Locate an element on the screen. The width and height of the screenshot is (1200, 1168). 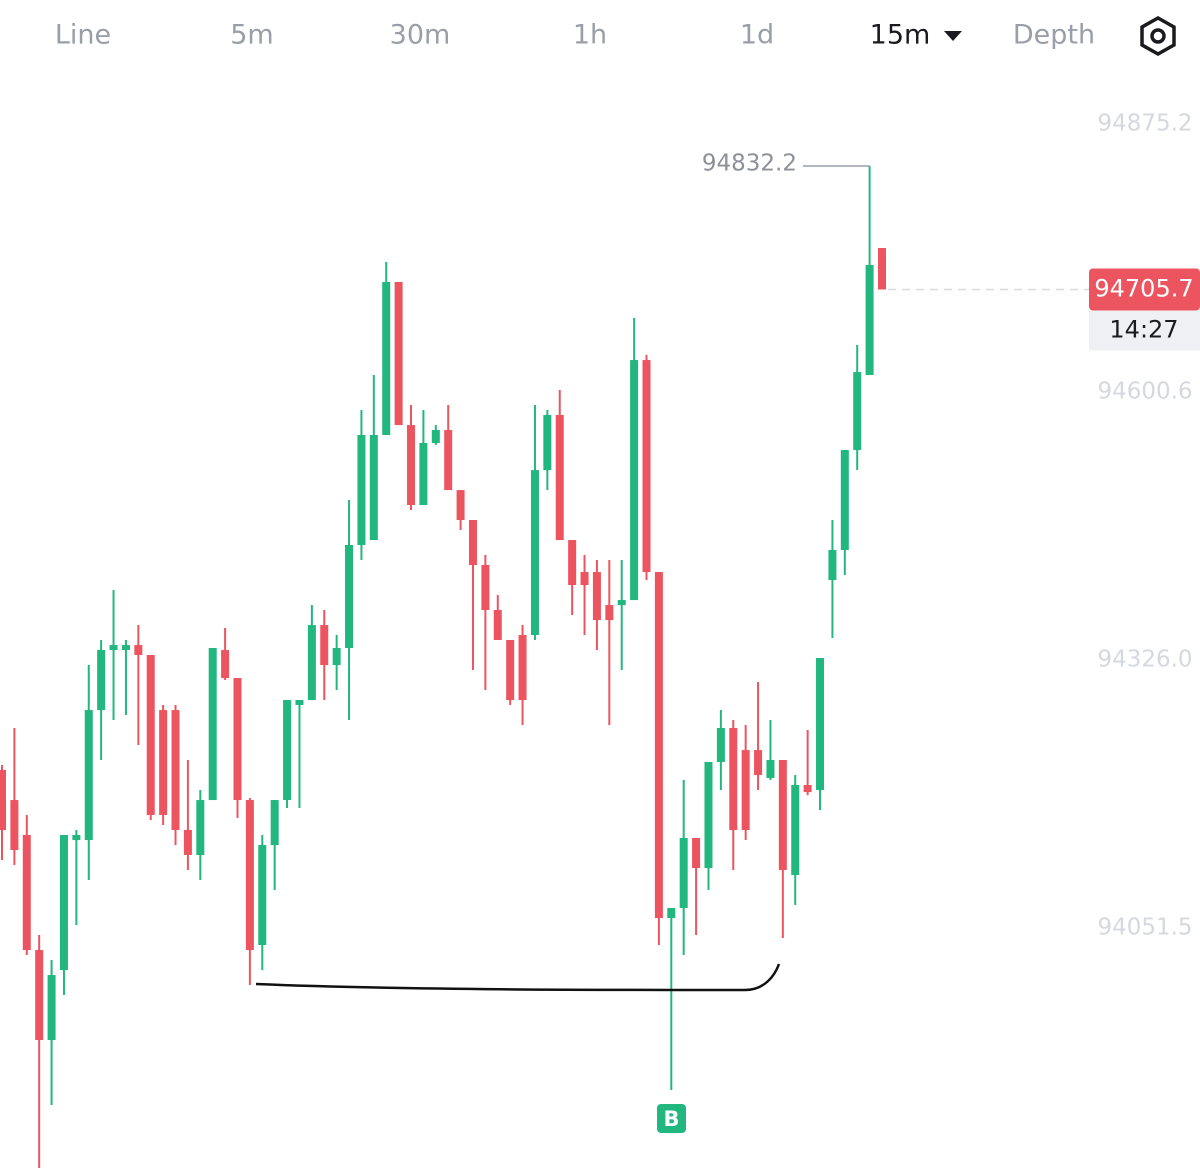
hand-drawn-line is located at coordinates (518, 977).